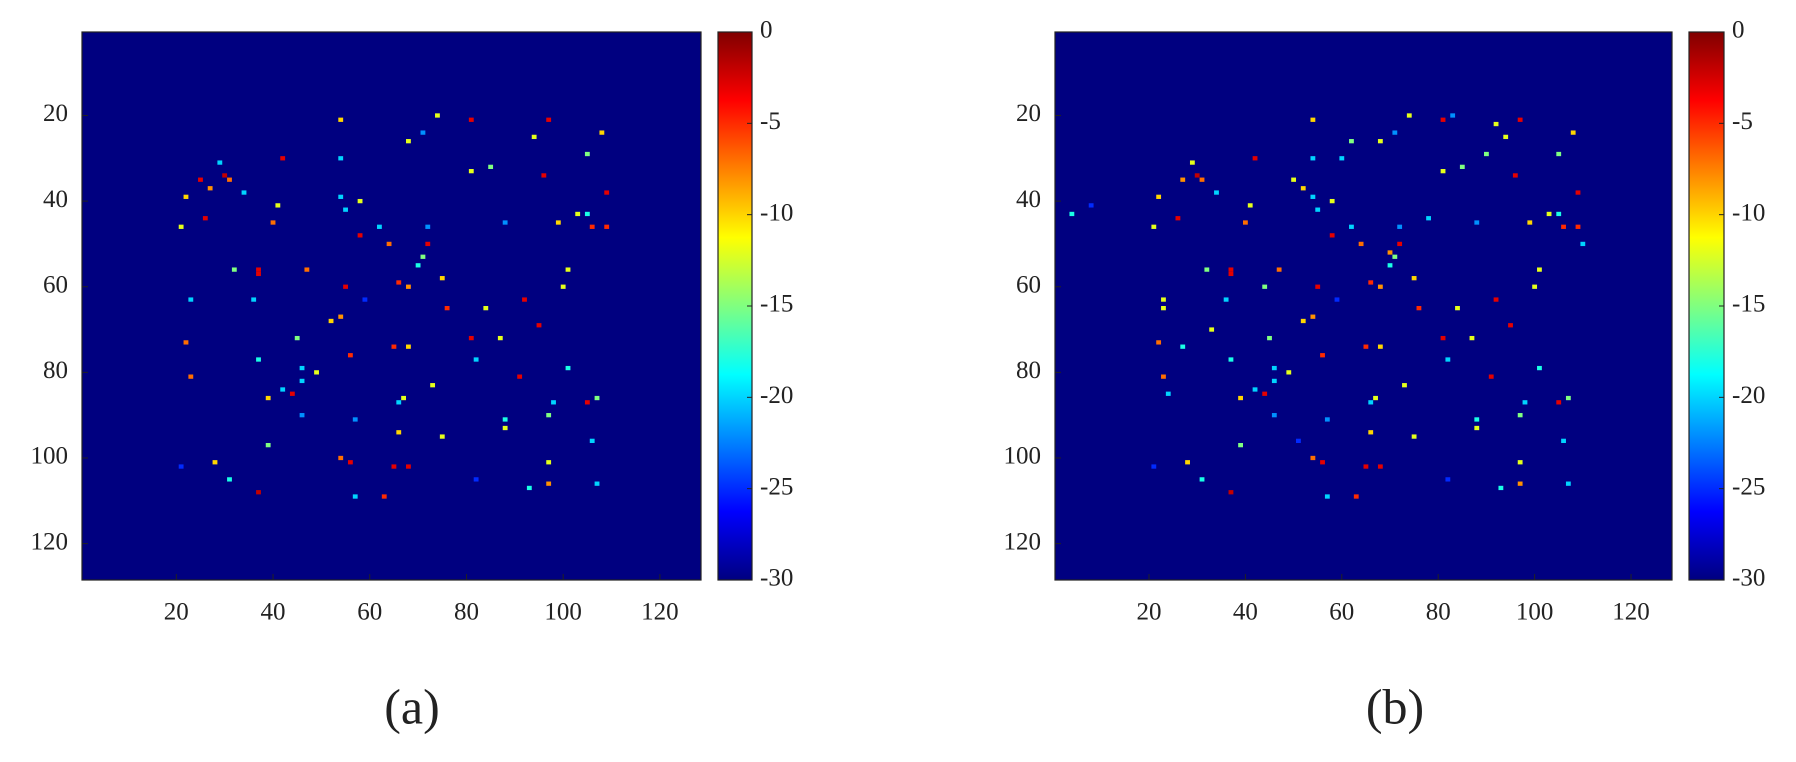  What do you see at coordinates (1023, 456) in the screenshot?
I see `y-tick-label: 100` at bounding box center [1023, 456].